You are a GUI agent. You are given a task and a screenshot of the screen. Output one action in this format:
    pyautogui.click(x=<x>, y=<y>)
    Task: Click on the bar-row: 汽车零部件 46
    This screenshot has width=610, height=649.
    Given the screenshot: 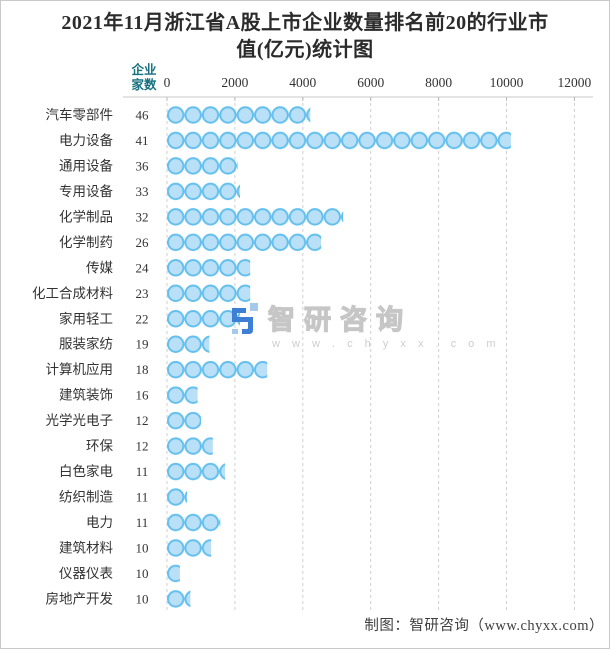 What is the action you would take?
    pyautogui.click(x=178, y=115)
    